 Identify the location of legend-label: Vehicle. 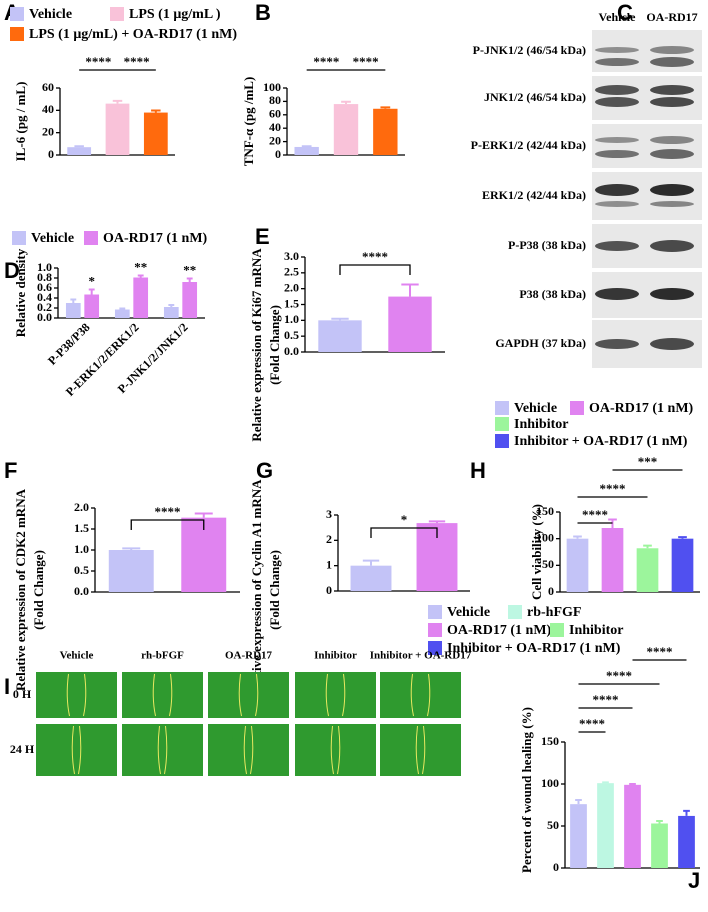
(535, 408).